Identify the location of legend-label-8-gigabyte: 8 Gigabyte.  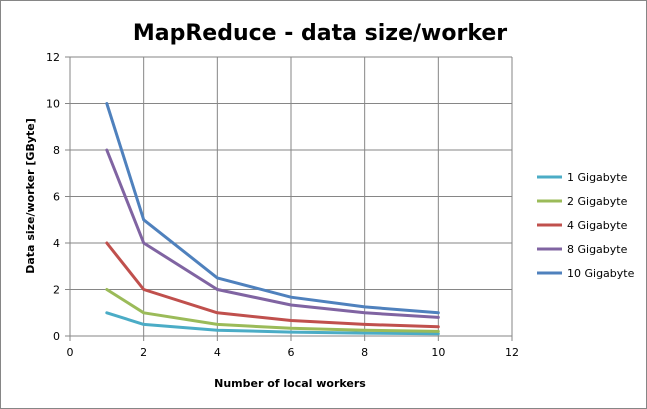
(597, 249).